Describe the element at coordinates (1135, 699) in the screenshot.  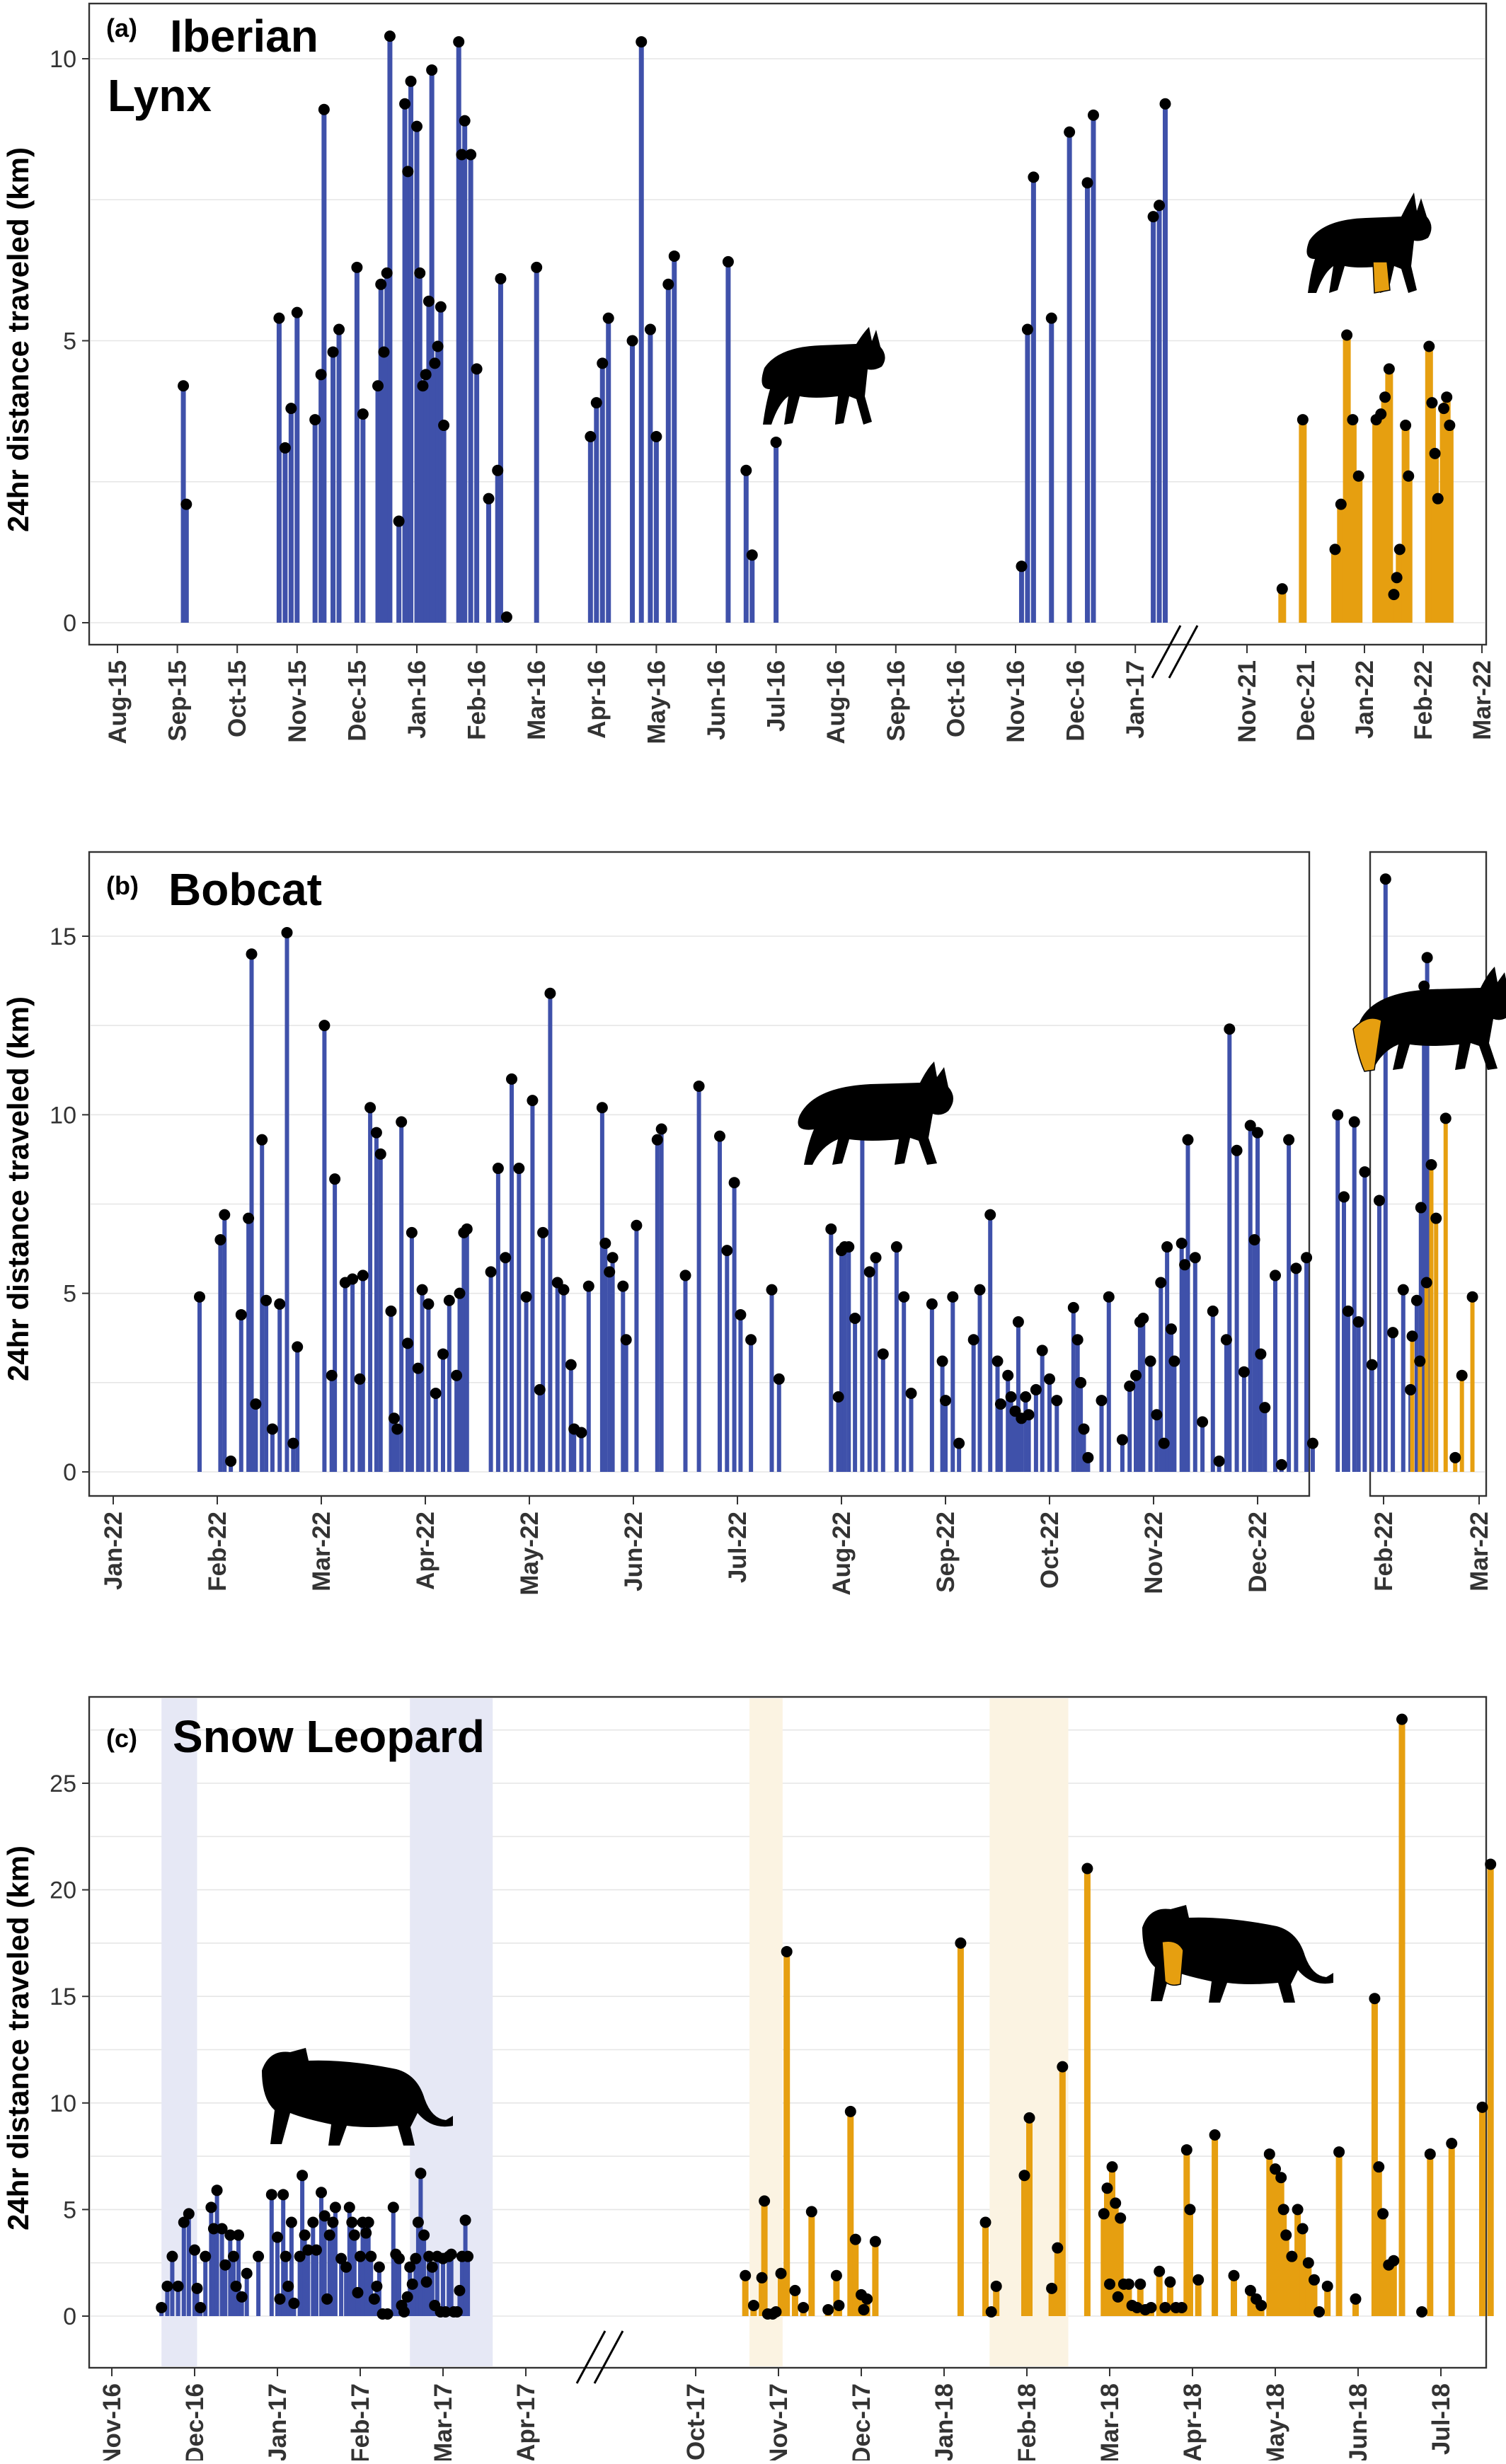
I see `x-tick-label: Jan-17` at that location.